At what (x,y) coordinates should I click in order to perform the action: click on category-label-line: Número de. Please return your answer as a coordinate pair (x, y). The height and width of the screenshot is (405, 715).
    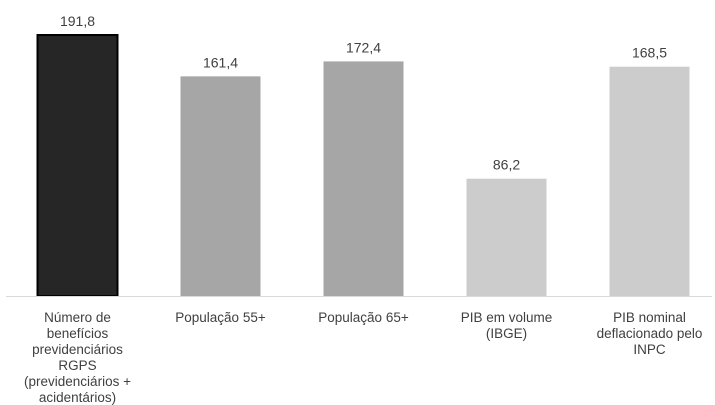
    Looking at the image, I should click on (77, 317).